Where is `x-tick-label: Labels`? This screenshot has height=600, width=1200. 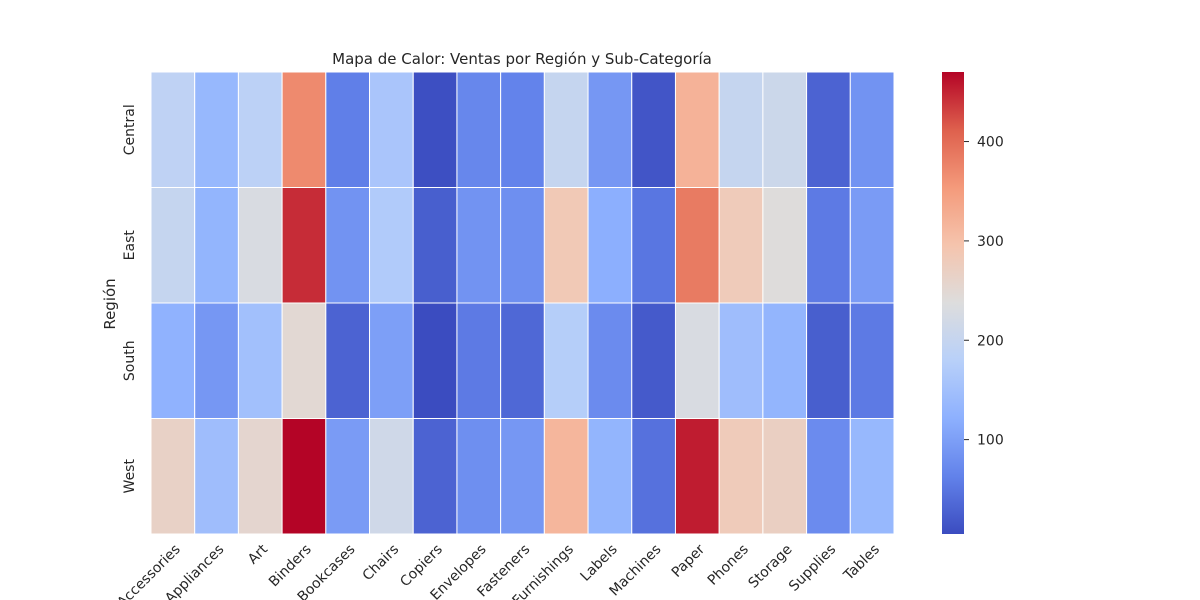 x-tick-label: Labels is located at coordinates (599, 563).